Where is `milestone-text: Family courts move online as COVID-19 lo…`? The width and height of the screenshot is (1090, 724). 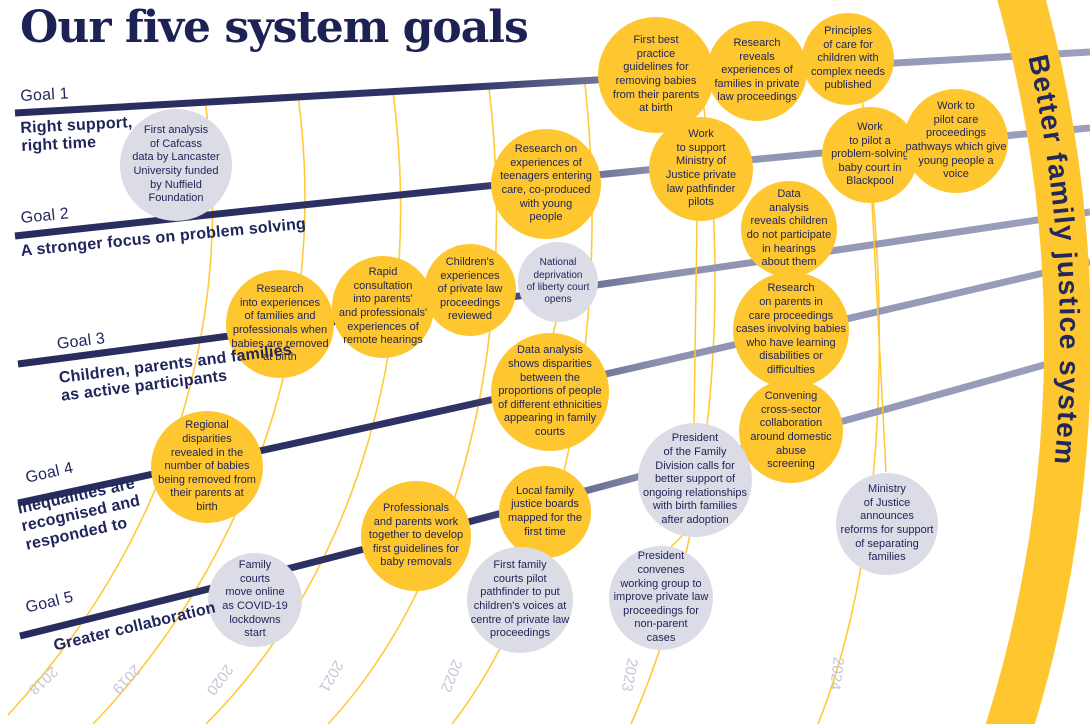 milestone-text: Family courts move online as COVID-19 lo… is located at coordinates (255, 599).